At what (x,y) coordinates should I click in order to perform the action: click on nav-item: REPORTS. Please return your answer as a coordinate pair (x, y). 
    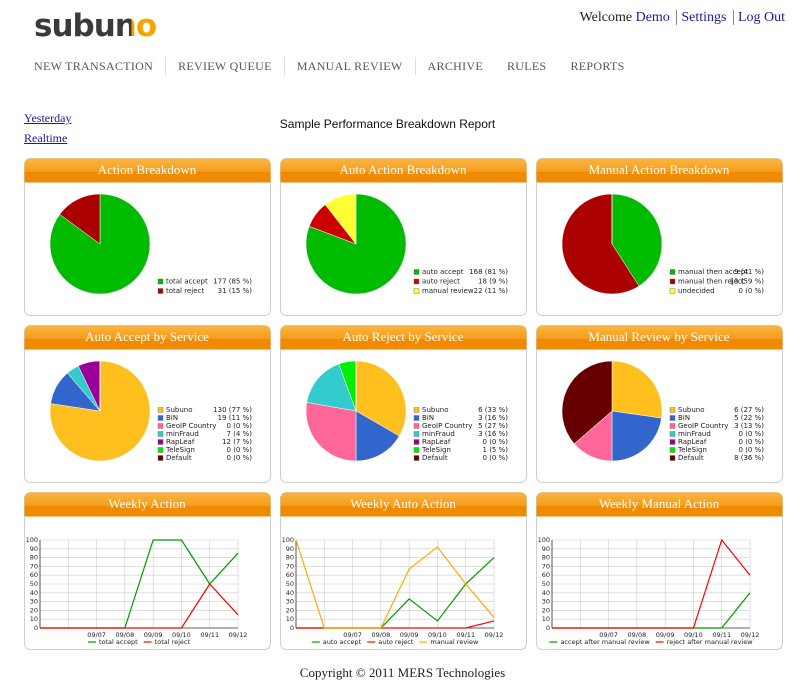
    Looking at the image, I should click on (597, 66).